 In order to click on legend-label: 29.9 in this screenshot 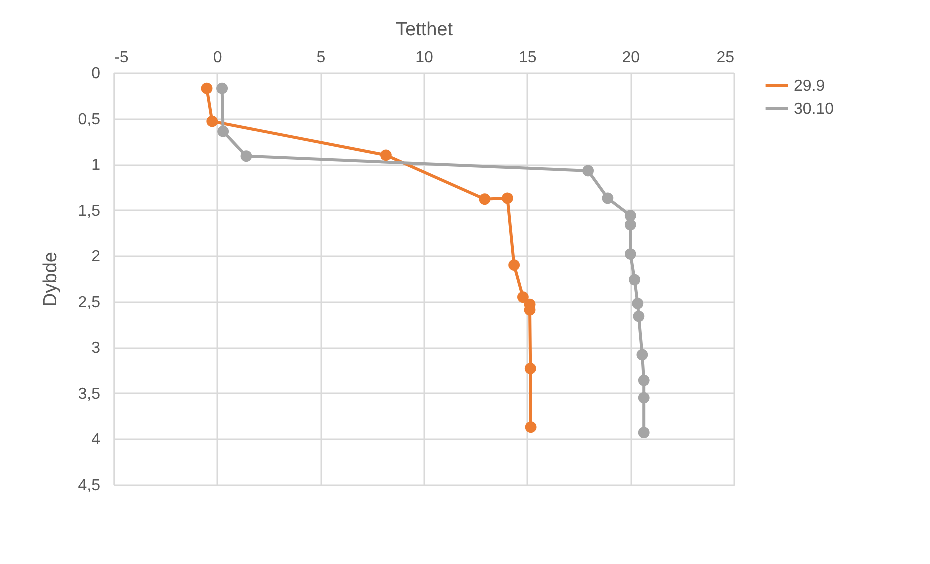, I will do `click(810, 86)`.